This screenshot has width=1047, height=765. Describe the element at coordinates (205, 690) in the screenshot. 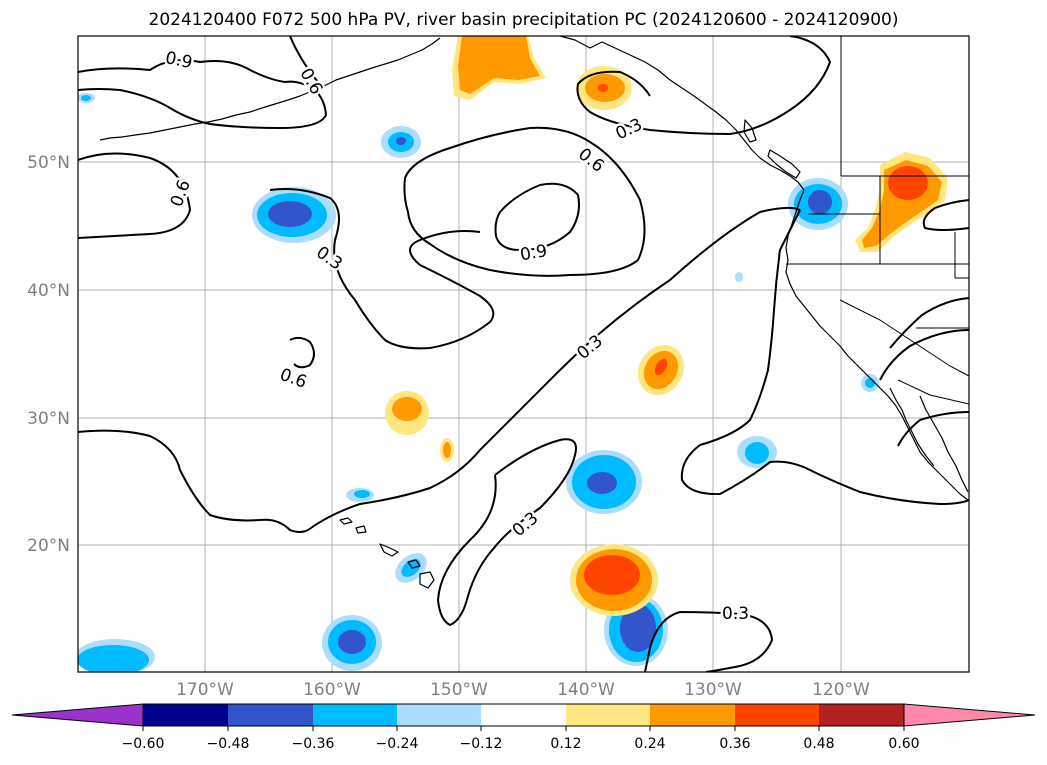

I see `lon-label: 170°W` at that location.